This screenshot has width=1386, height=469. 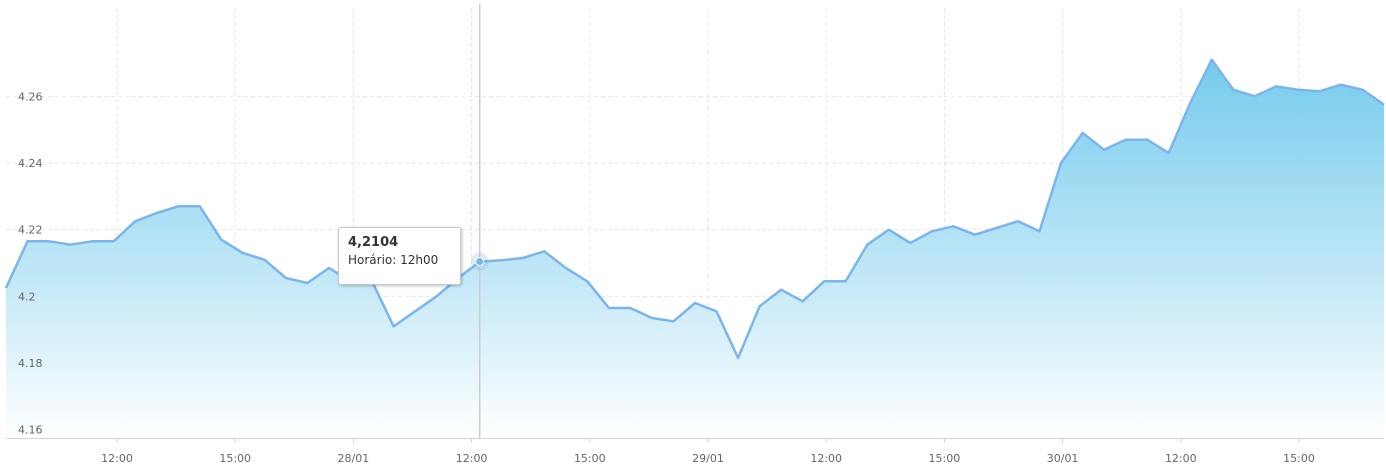 What do you see at coordinates (30, 363) in the screenshot?
I see `y-tick-label: 4.18` at bounding box center [30, 363].